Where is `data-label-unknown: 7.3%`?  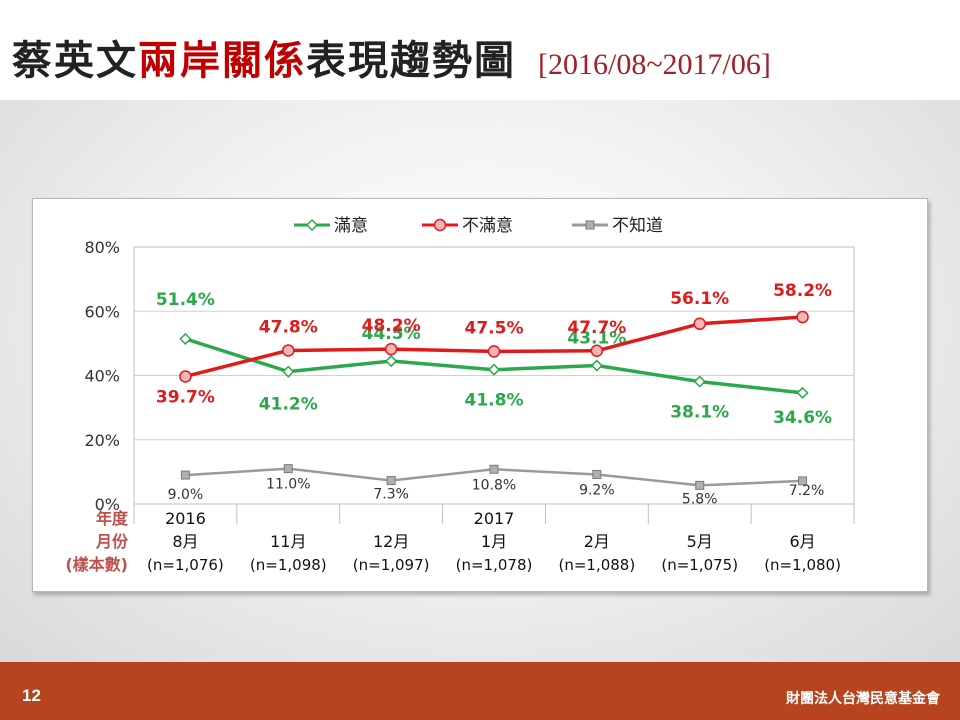 data-label-unknown: 7.3% is located at coordinates (391, 495).